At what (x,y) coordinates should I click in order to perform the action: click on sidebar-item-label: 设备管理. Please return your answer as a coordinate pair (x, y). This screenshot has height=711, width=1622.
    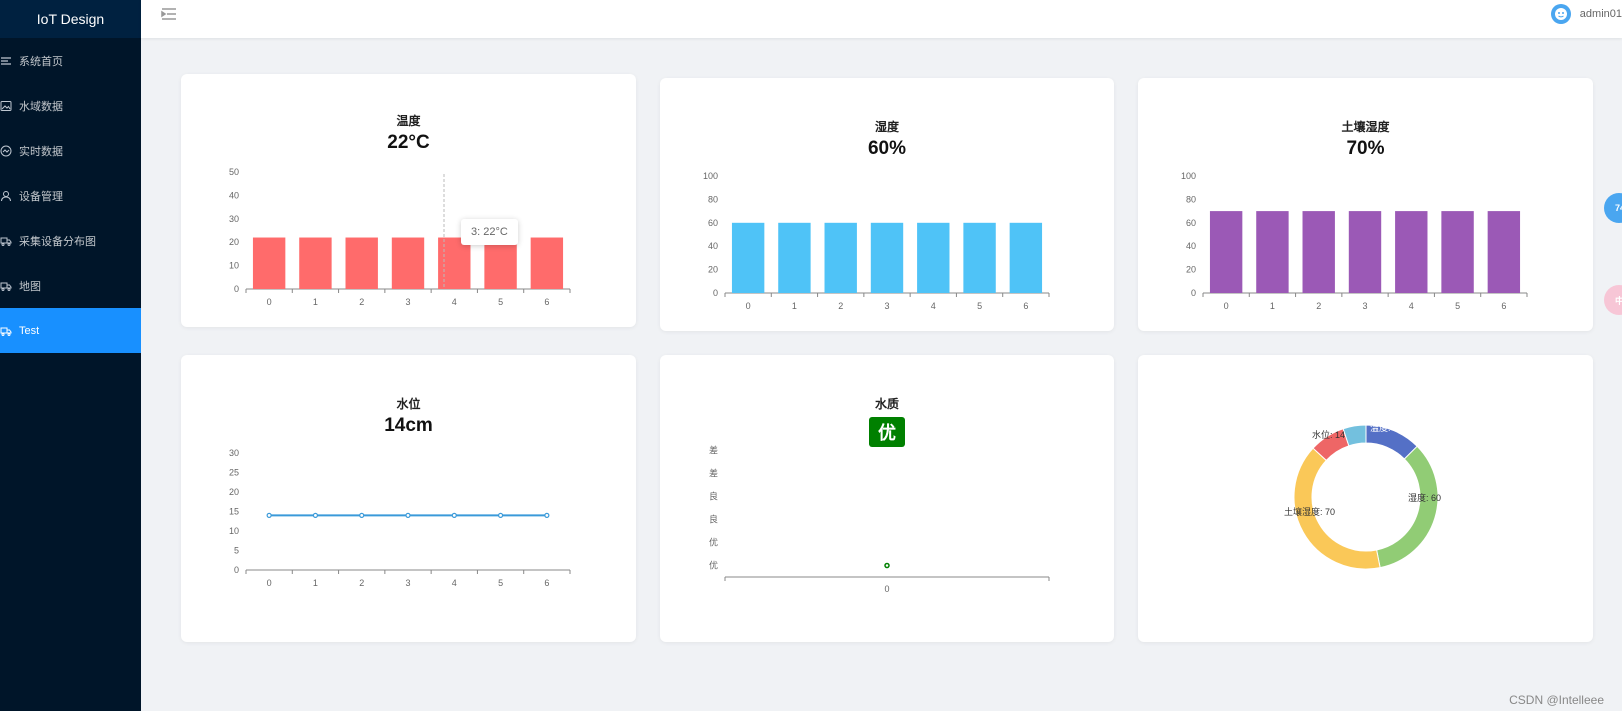
    Looking at the image, I should click on (41, 196).